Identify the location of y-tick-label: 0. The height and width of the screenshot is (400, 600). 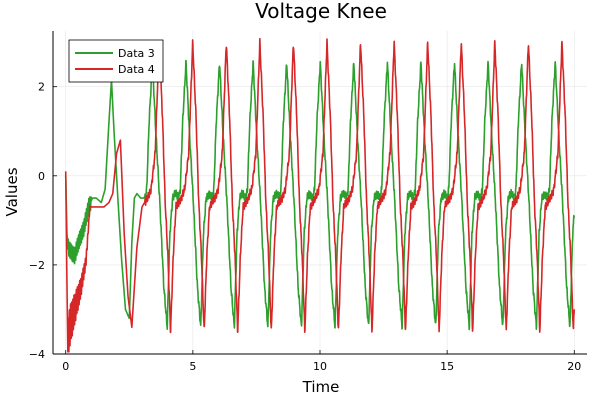
(41, 176).